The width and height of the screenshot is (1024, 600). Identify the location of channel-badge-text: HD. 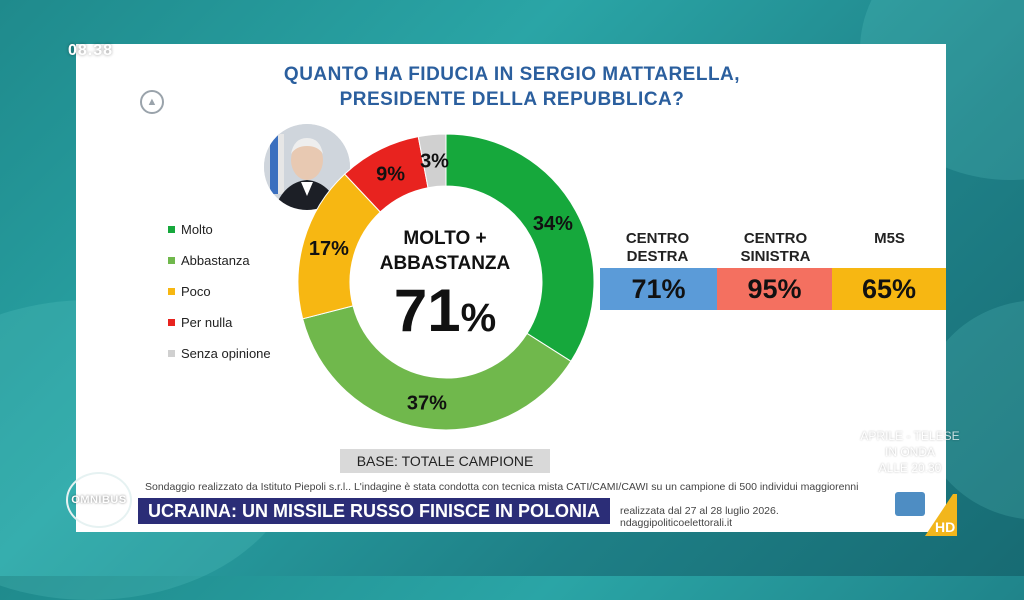
(945, 527).